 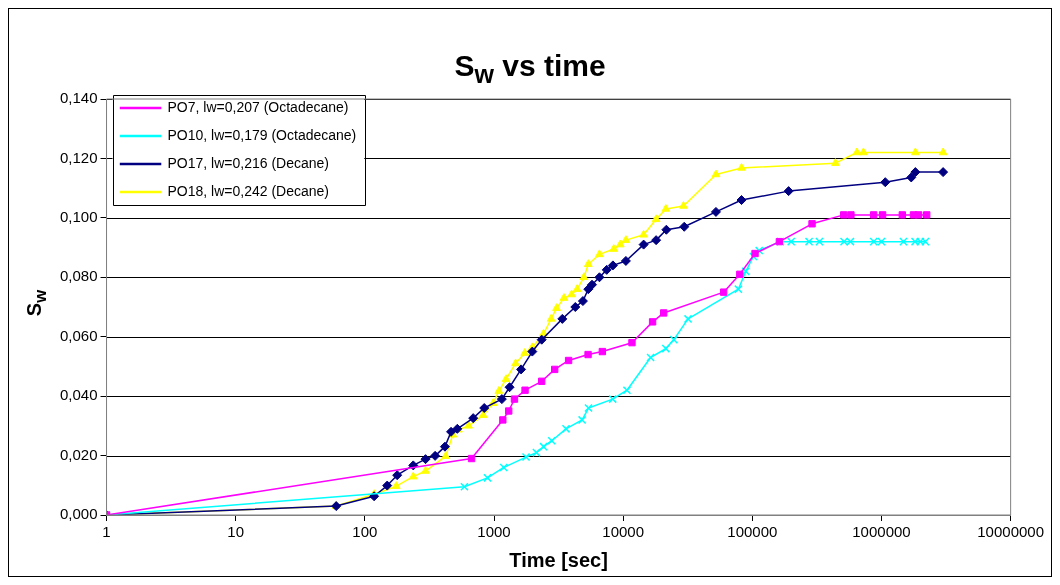 I want to click on x-tick-label: 1000, so click(x=494, y=532).